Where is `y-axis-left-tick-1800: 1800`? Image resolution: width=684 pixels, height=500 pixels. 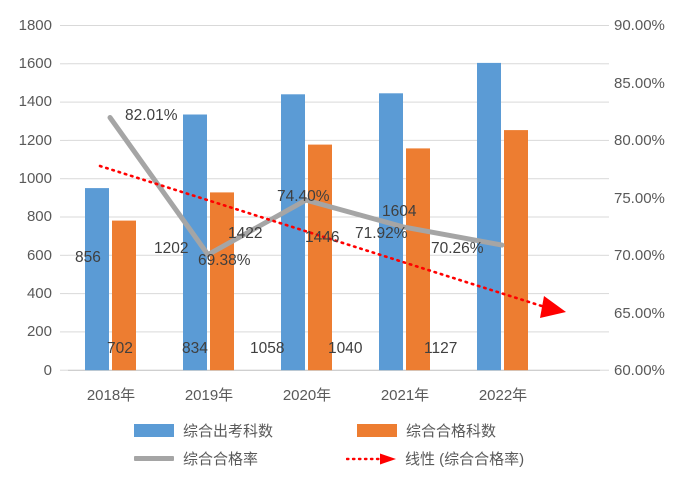
y-axis-left-tick-1800: 1800 is located at coordinates (35, 25).